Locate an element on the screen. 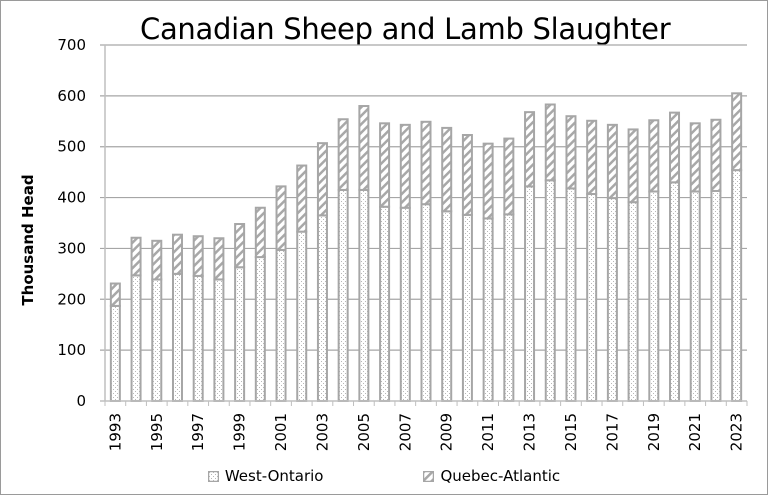 The image size is (768, 495). x-tick-label: 2001 is located at coordinates (281, 432).